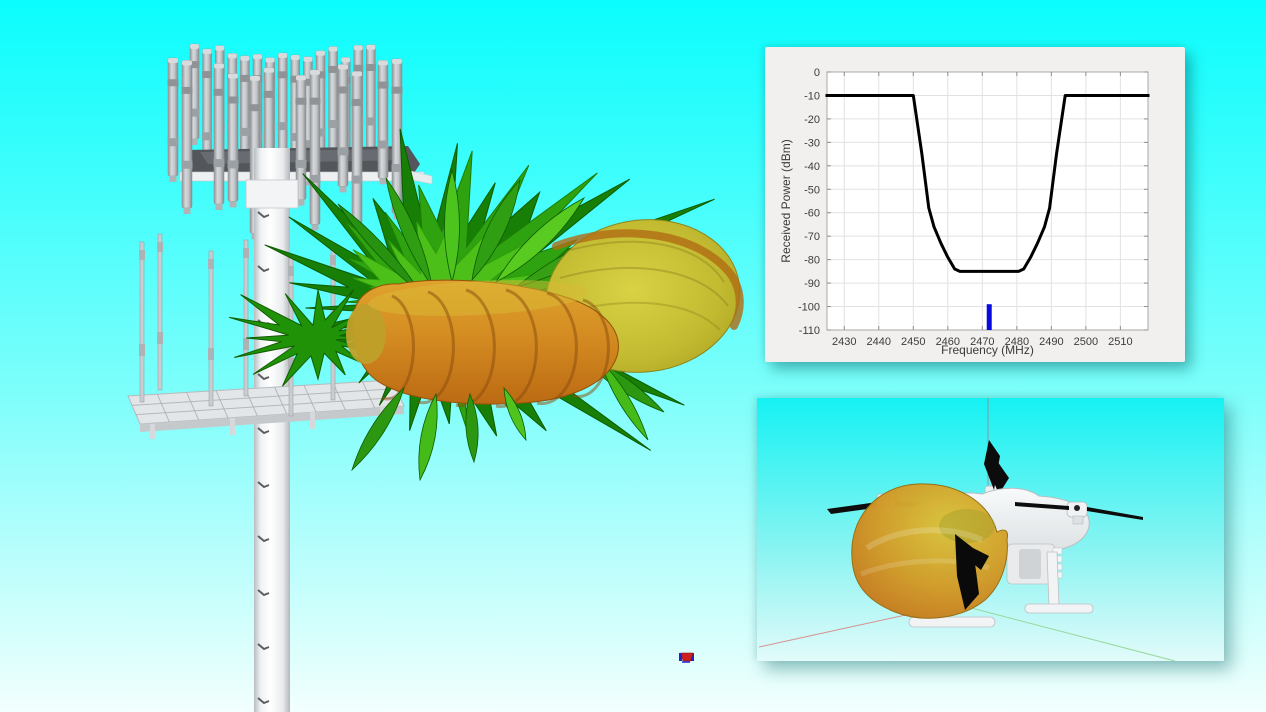  What do you see at coordinates (812, 237) in the screenshot?
I see `svg-text: -70` at bounding box center [812, 237].